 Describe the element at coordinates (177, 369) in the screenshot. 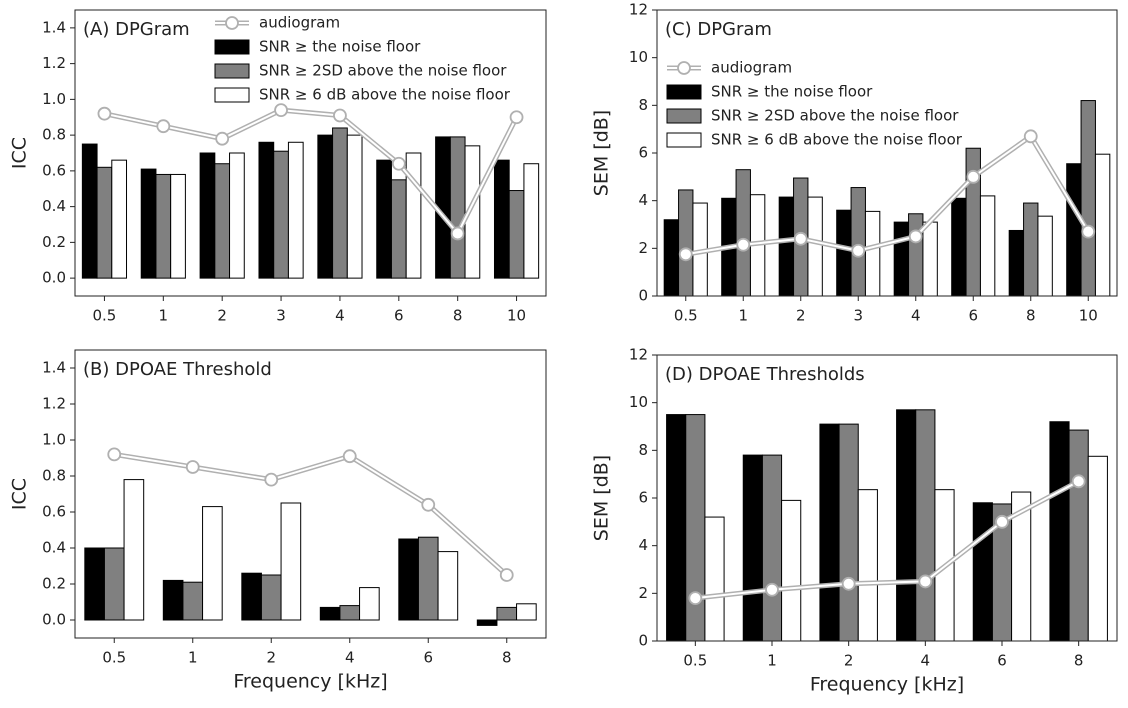

I see `panel-title: (B) DPOAE Threshold` at that location.